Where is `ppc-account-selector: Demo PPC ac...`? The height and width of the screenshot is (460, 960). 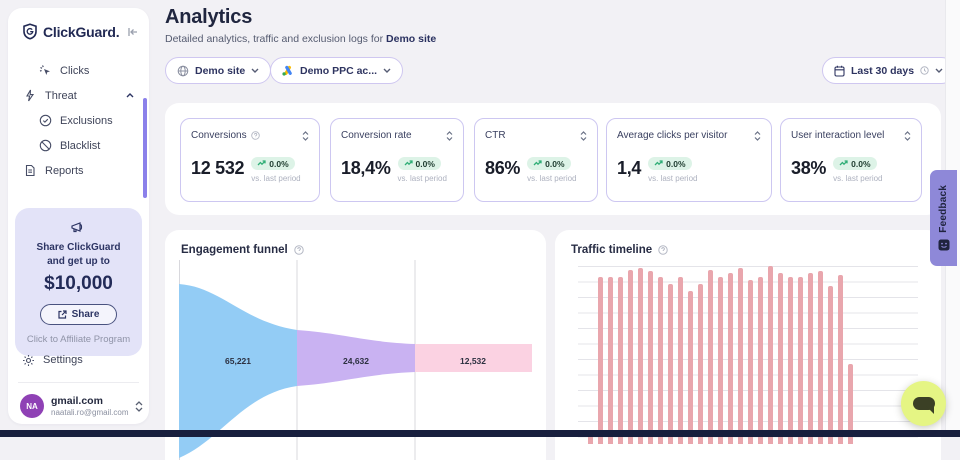 ppc-account-selector: Demo PPC ac... is located at coordinates (337, 70).